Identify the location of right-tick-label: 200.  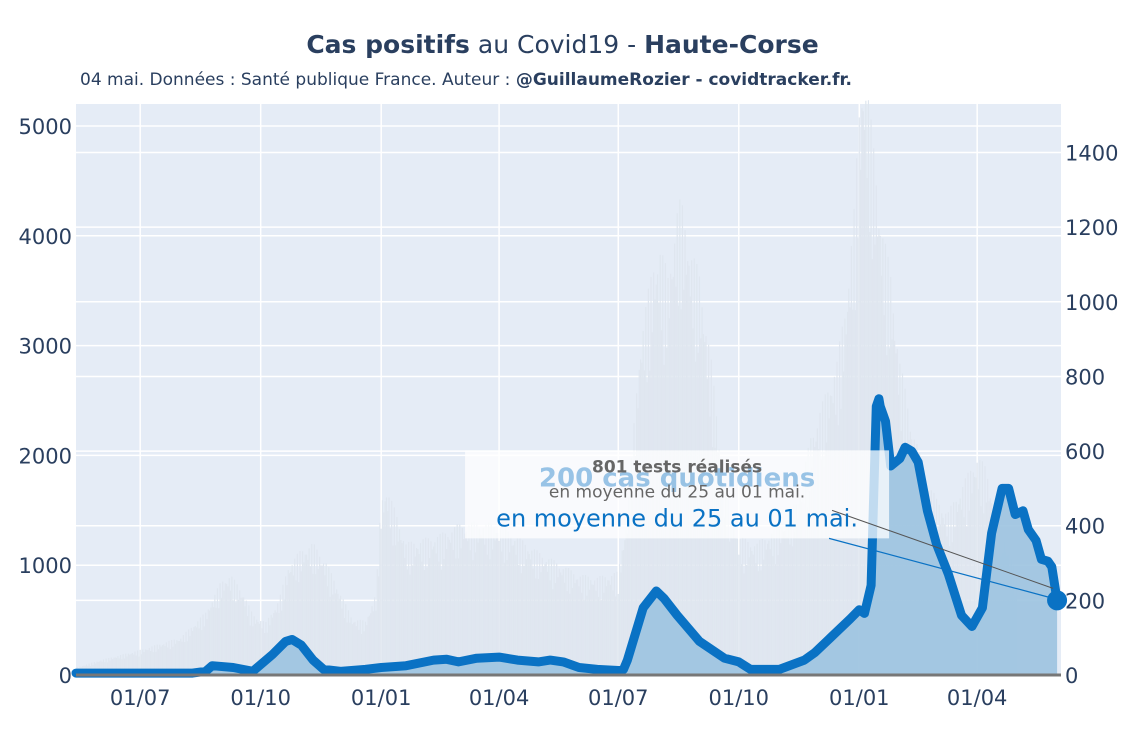
(1085, 601).